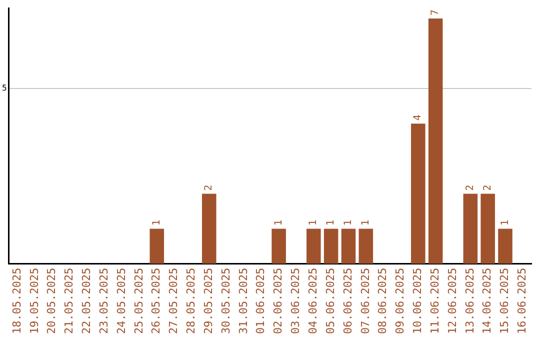  Describe the element at coordinates (347, 301) in the screenshot. I see `x-tick-label: 06.06.2025` at that location.